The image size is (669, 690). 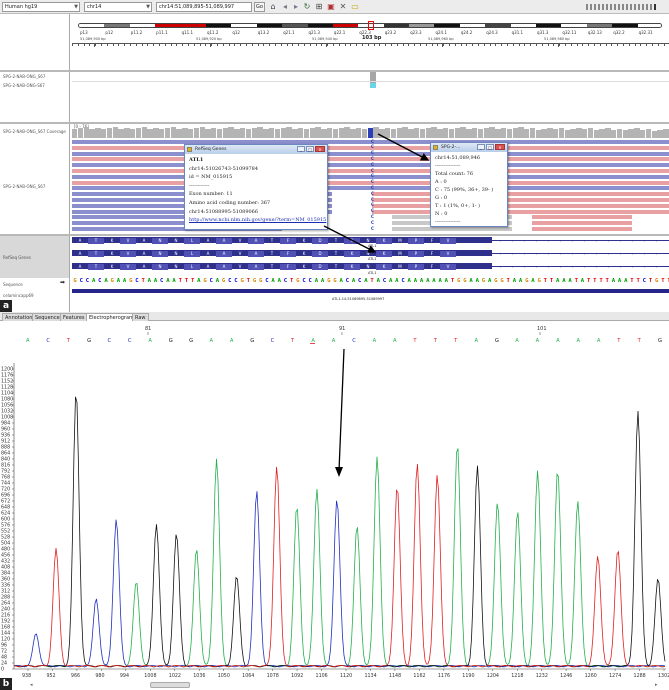 What do you see at coordinates (63, 282) in the screenshot?
I see `strand-arrow-icon: ➡` at bounding box center [63, 282].